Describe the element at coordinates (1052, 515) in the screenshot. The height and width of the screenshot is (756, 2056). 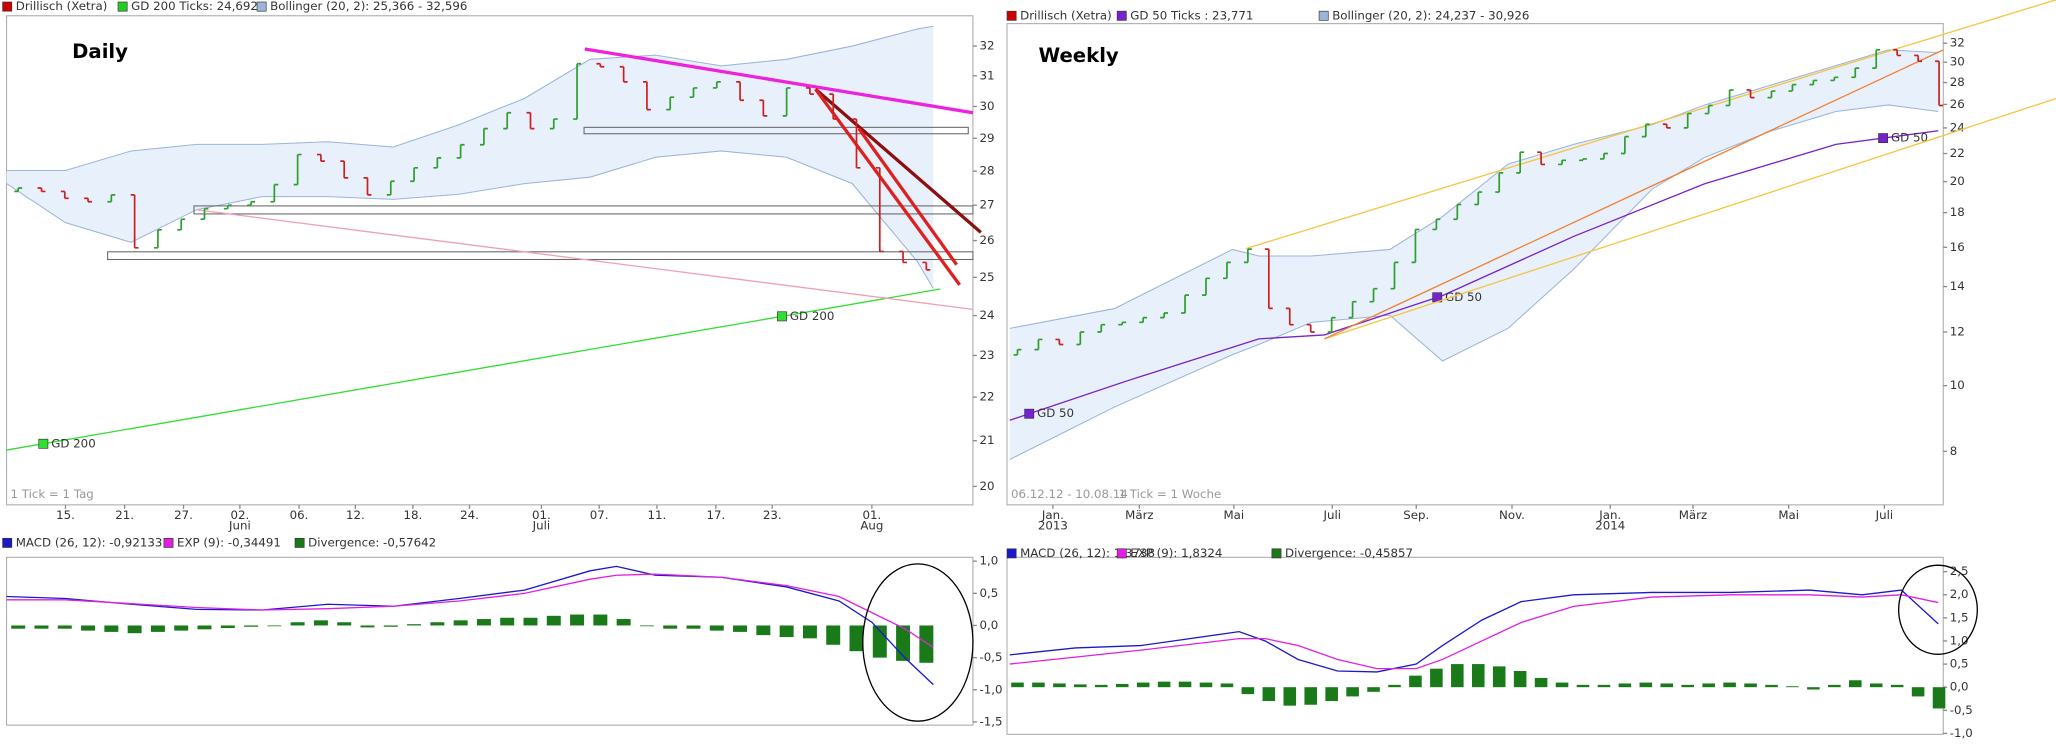
I see `x-tick-label: Jan.` at that location.